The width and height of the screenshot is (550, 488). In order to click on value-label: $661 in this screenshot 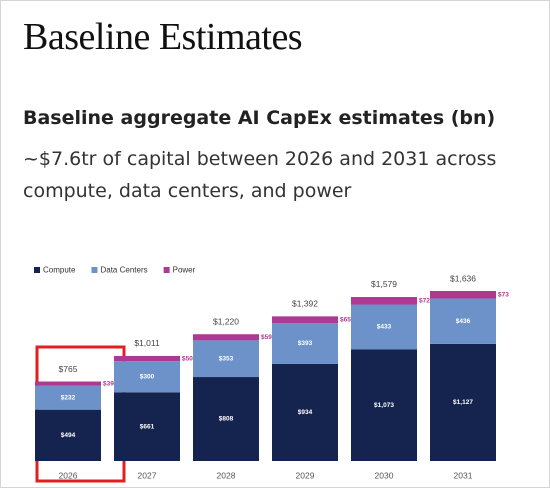, I will do `click(147, 426)`.